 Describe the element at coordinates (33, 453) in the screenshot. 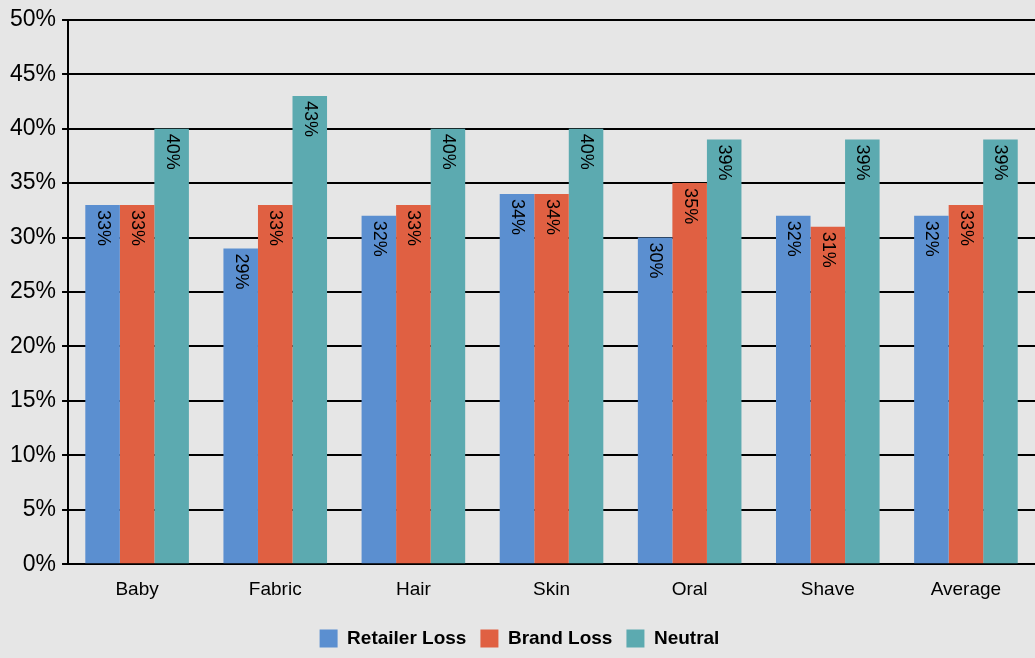

I see `y-tick-label: 10%` at that location.